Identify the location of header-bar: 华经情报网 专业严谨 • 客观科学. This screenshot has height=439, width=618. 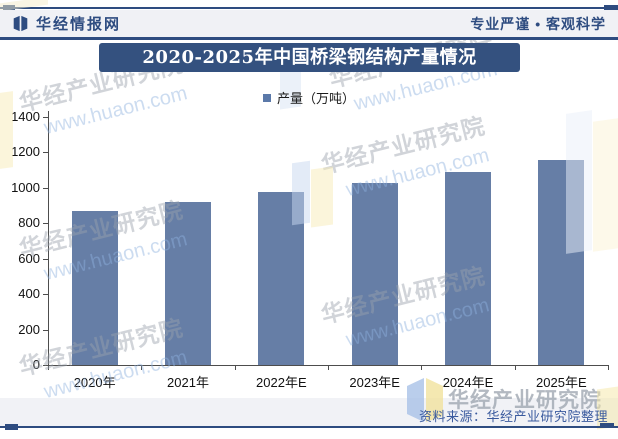
(309, 23).